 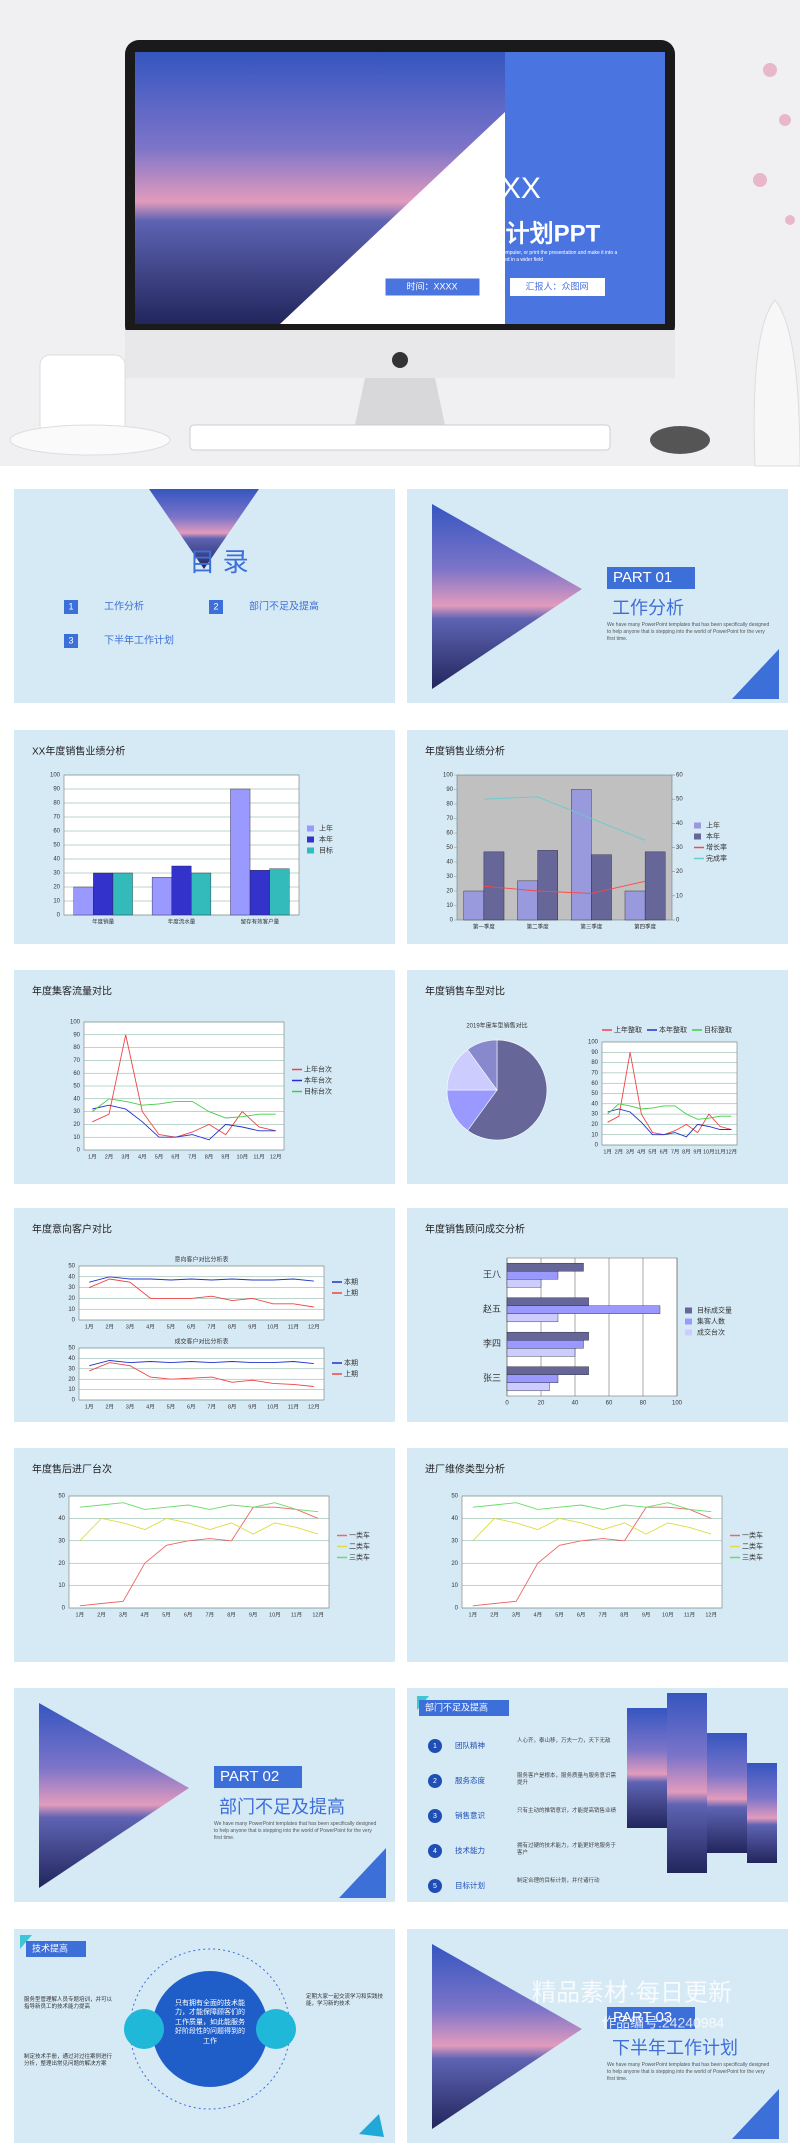 I want to click on hero-number: 20 XX, so click(x=500, y=188).